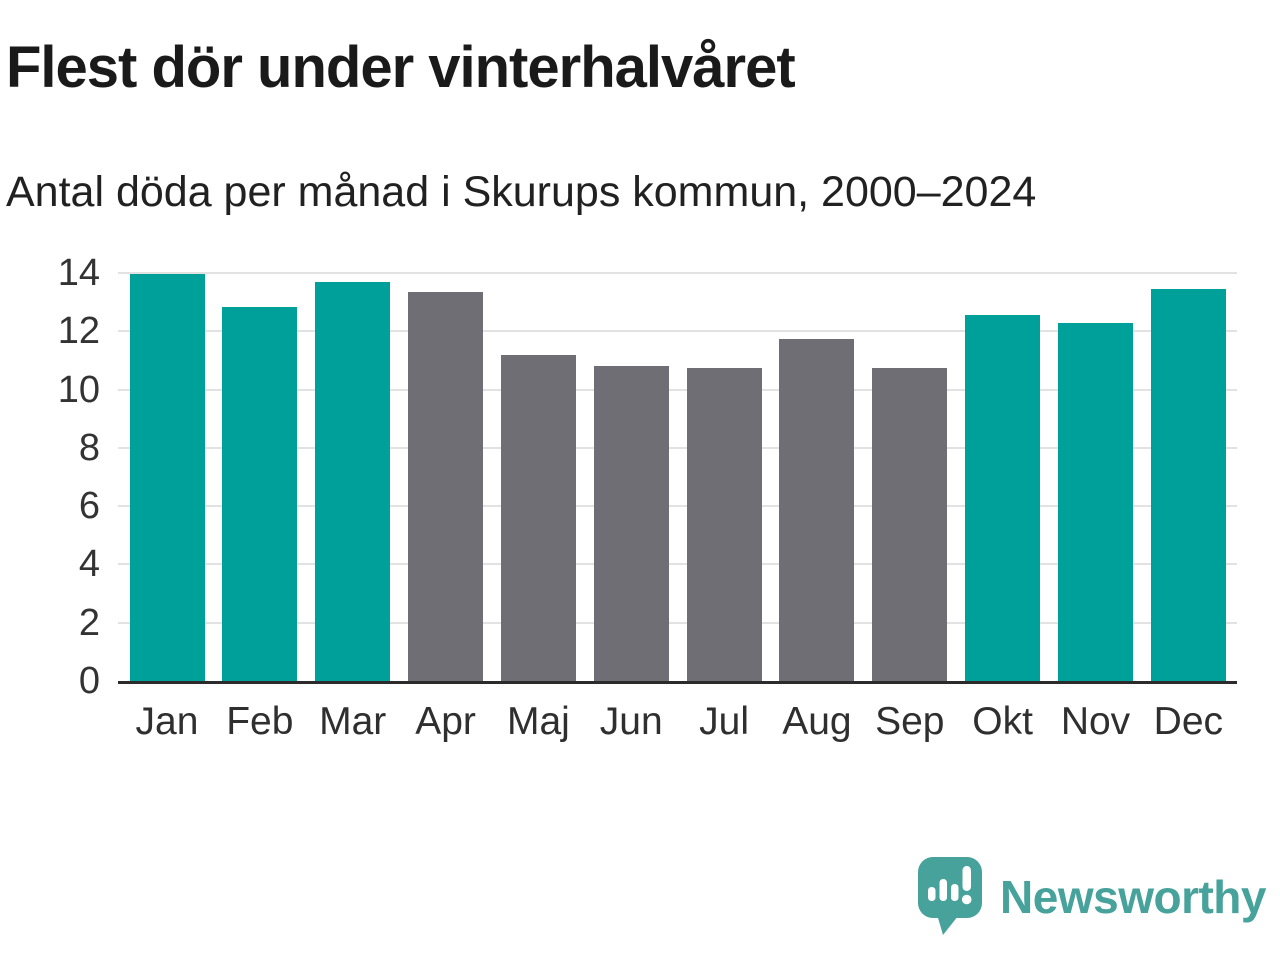 Image resolution: width=1280 pixels, height=960 pixels. Describe the element at coordinates (1003, 498) in the screenshot. I see `bar-okt` at that location.